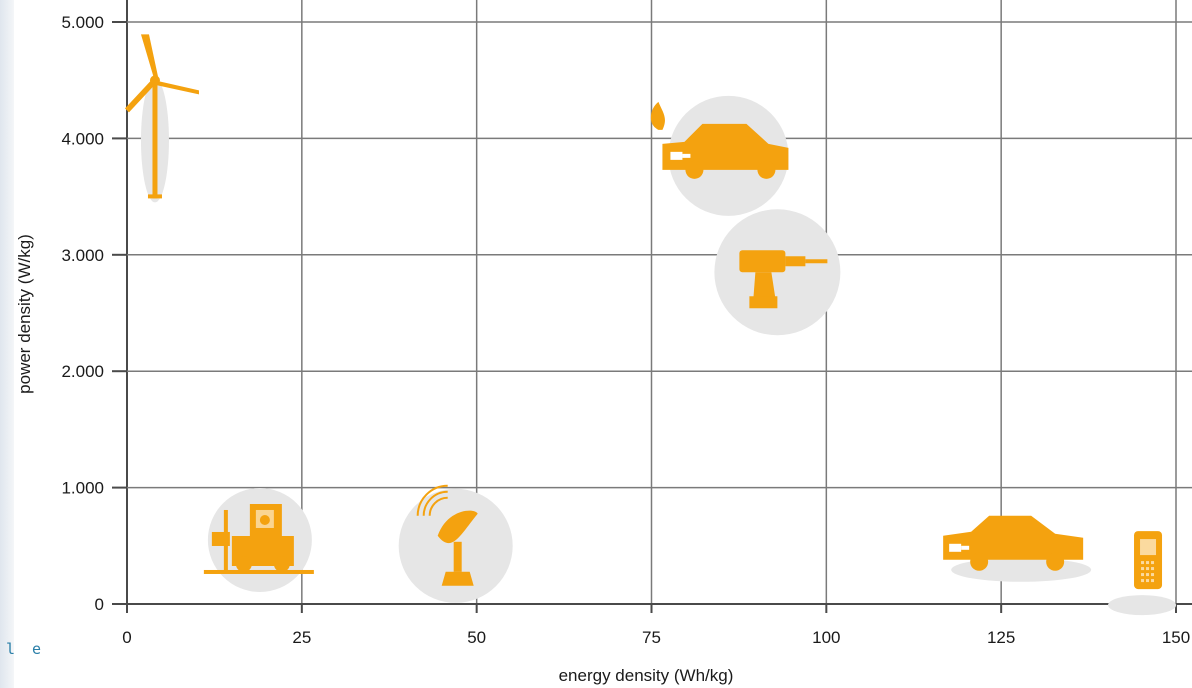  I want to click on x-tick-label: 100, so click(826, 637).